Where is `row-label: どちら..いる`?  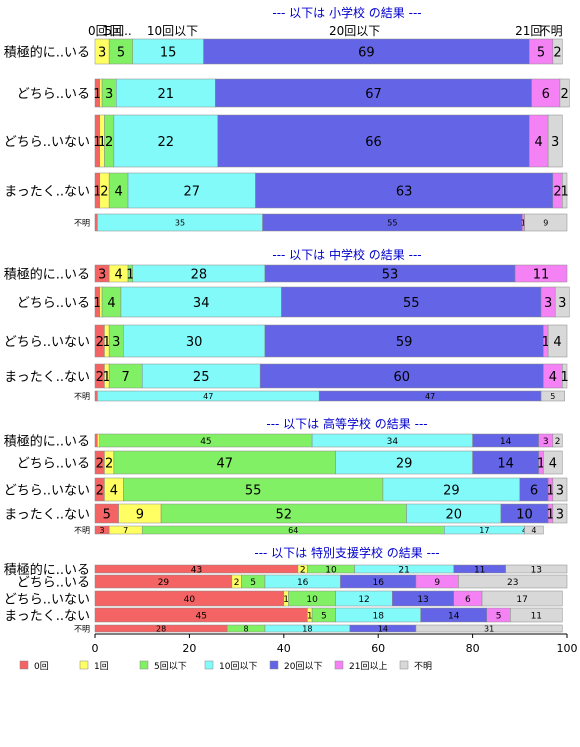
row-label: どちら..いる is located at coordinates (53, 464).